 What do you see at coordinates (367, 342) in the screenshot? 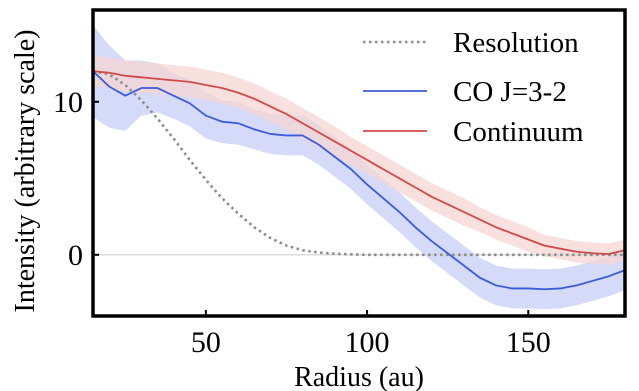
I see `x-tick-label: 100` at bounding box center [367, 342].